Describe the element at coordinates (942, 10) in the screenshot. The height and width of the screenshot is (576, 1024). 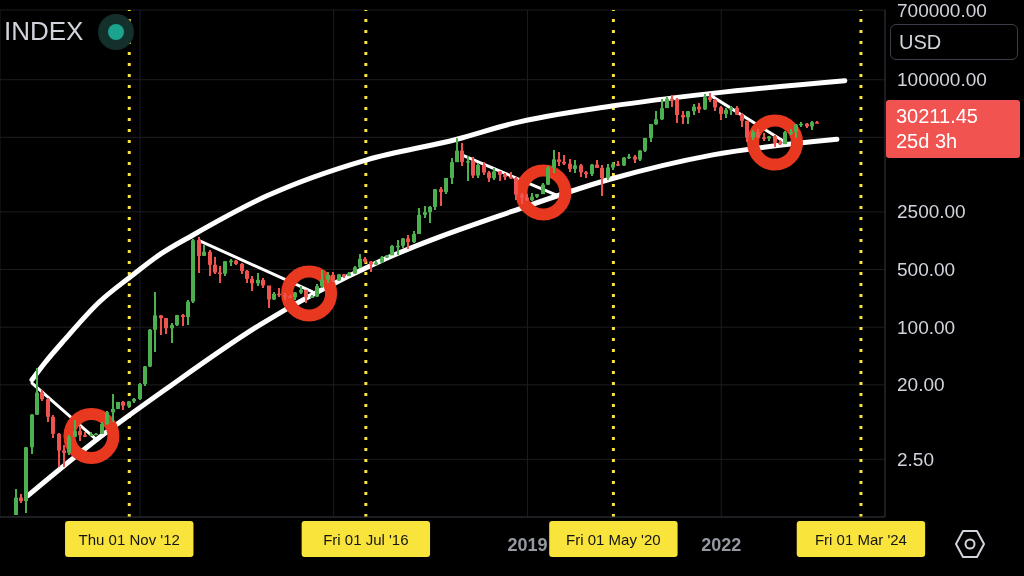
I see `y-tick-label: 700000.00` at that location.